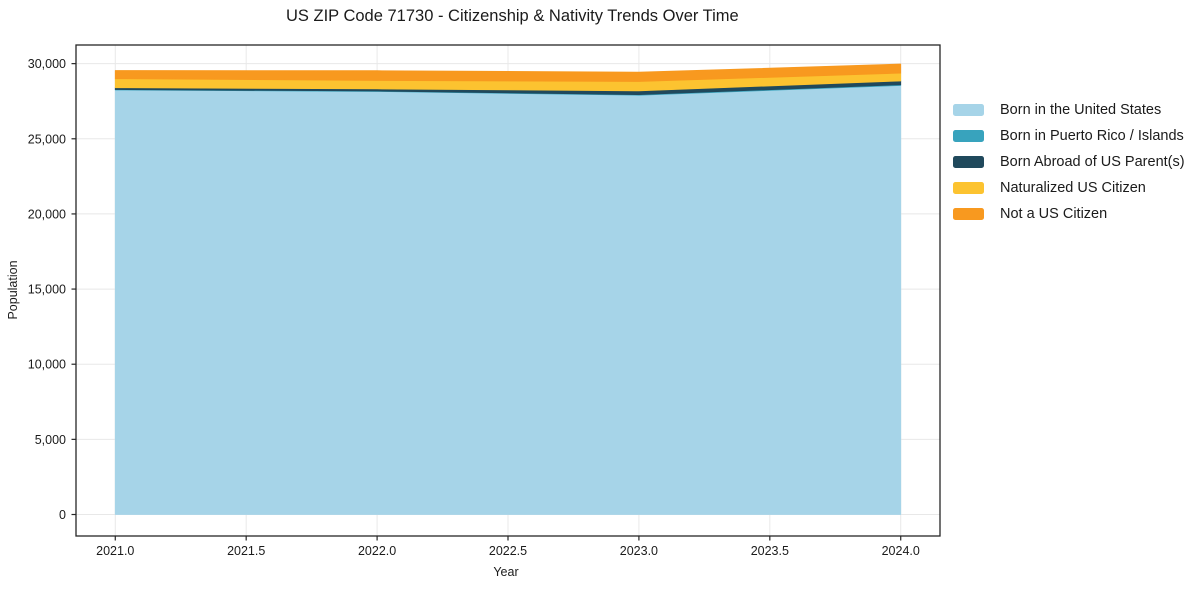 Image resolution: width=1189 pixels, height=590 pixels. I want to click on legend-swatch-not-a-citizen, so click(968, 213).